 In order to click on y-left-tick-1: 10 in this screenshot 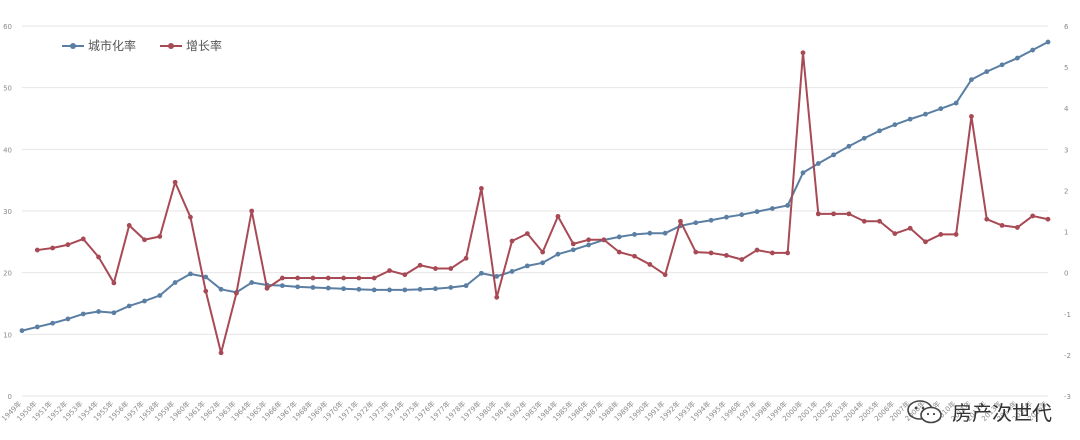, I will do `click(7, 335)`.